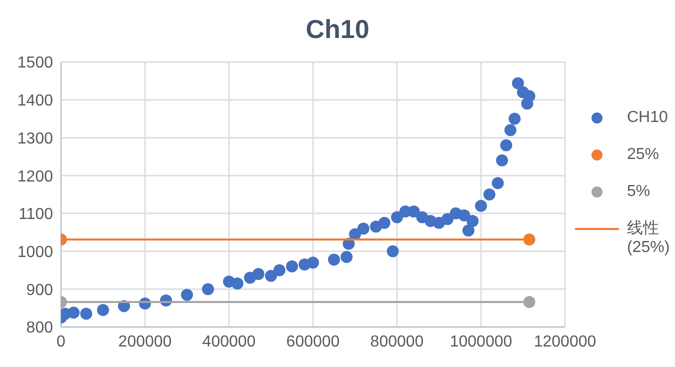 The height and width of the screenshot is (367, 675). Describe the element at coordinates (145, 341) in the screenshot. I see `x-tick-label: 200000` at that location.